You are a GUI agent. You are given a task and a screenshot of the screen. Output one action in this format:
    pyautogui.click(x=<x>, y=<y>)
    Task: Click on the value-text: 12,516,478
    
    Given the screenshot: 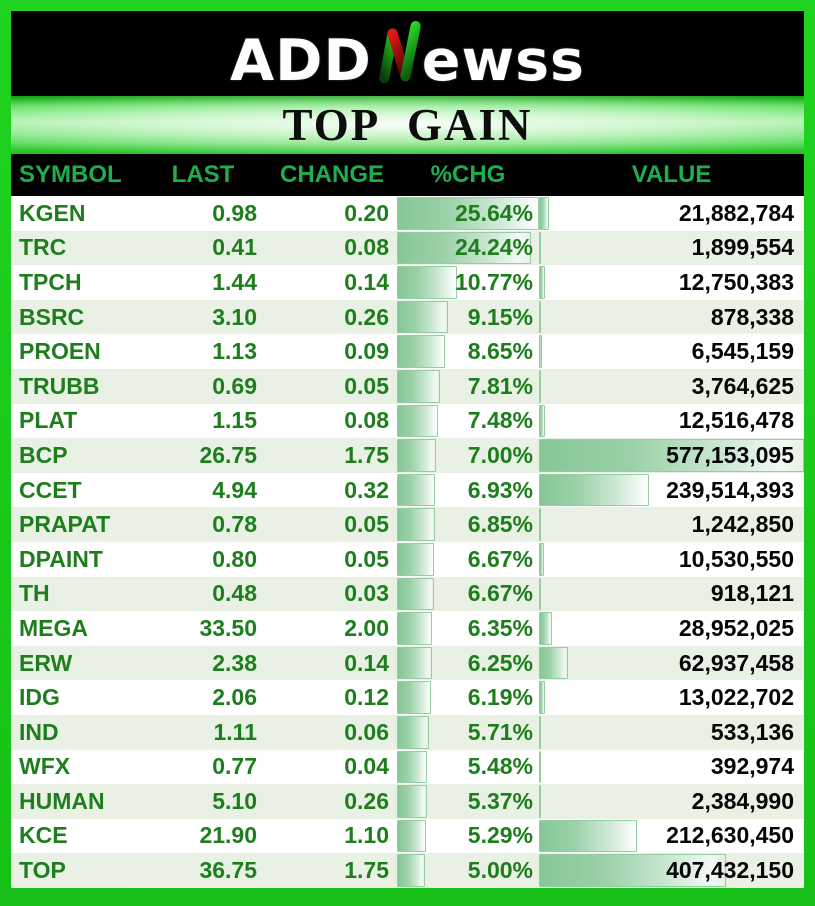 What is the action you would take?
    pyautogui.click(x=736, y=420)
    